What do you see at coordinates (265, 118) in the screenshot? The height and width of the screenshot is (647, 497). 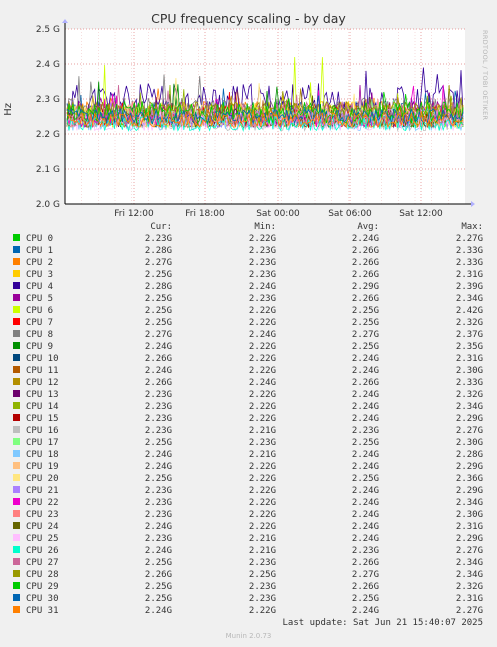 I see `series-line` at bounding box center [265, 118].